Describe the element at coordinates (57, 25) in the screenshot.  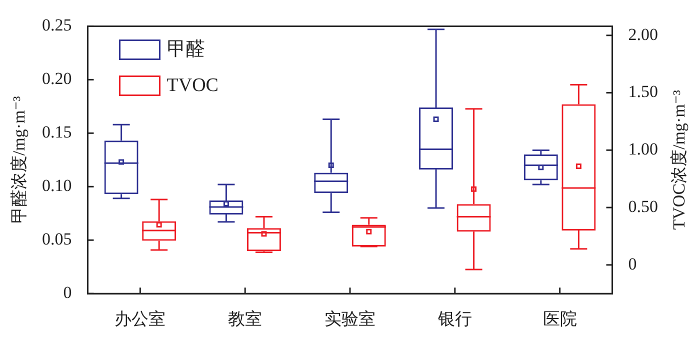
I see `y-tick-label: 0.25` at that location.